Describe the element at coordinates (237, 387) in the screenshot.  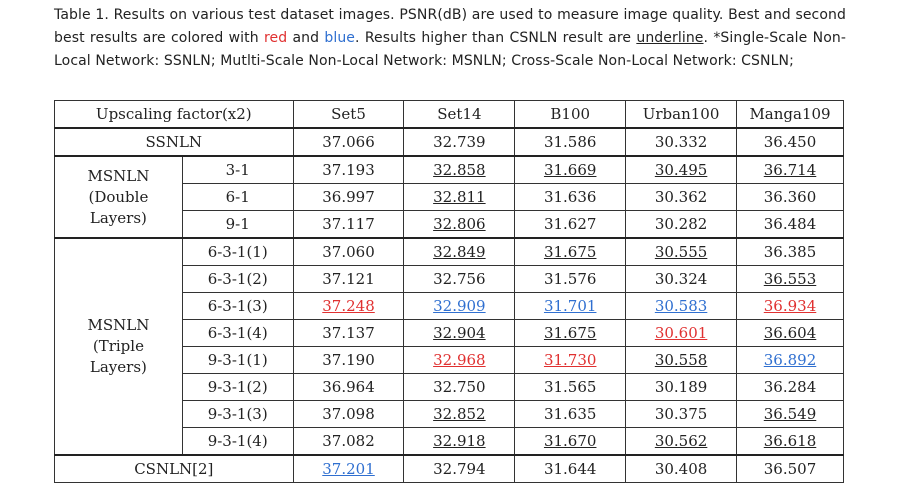
I see `config-label-cell: 9-3-1(2)` at that location.